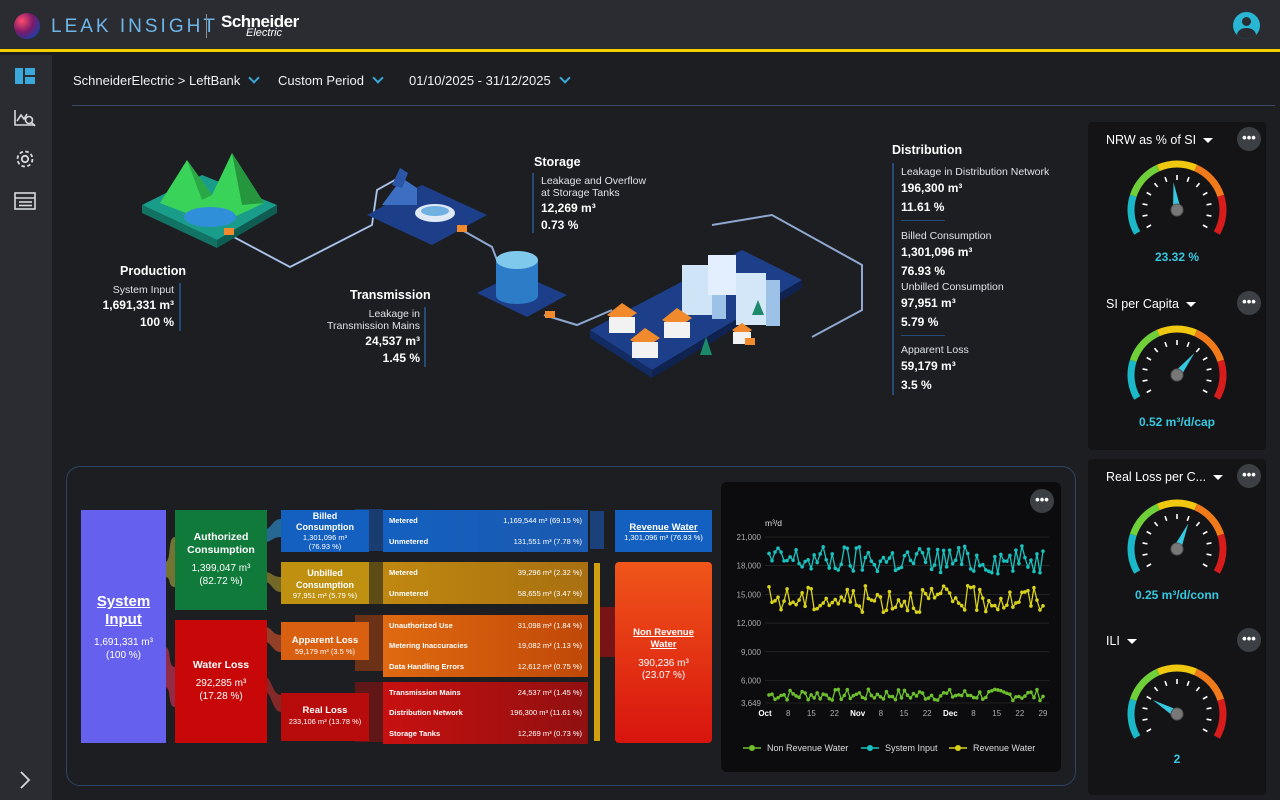 This screenshot has width=1280, height=800. Describe the element at coordinates (485, 541) in the screenshot. I see `breakdown-row: Unmetered 131,551 m³ (7.78 %)` at that location.